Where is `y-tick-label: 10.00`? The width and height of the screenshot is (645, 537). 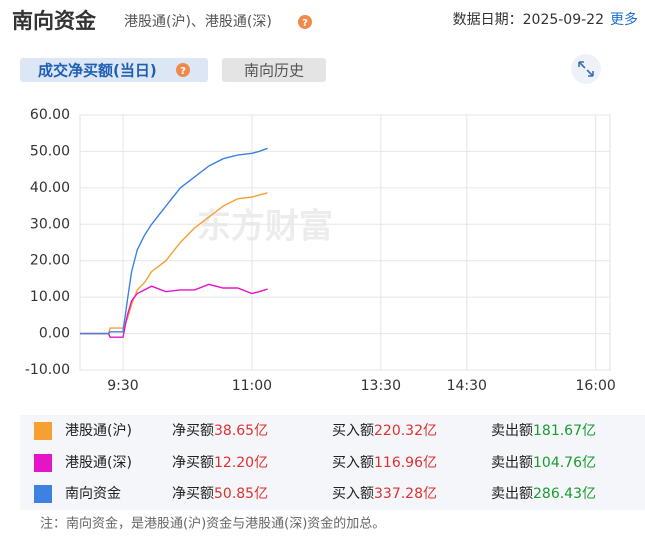 y-tick-label: 10.00 is located at coordinates (50, 297).